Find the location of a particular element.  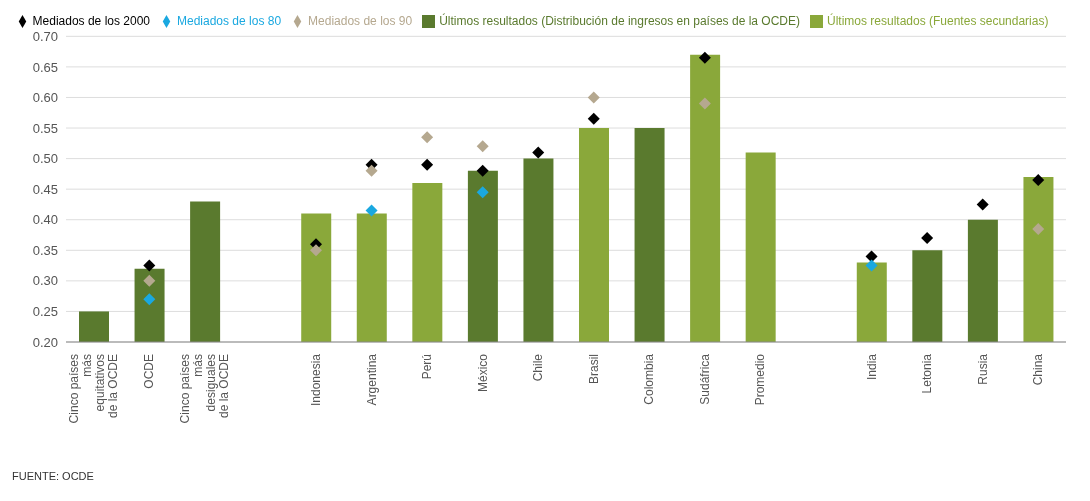

x-tick-label: Indonesia is located at coordinates (316, 380).